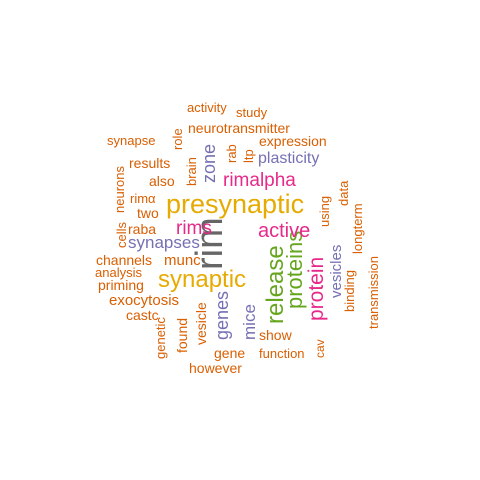 The height and width of the screenshot is (480, 480). Describe the element at coordinates (357, 228) in the screenshot. I see `word-33: longterm` at that location.